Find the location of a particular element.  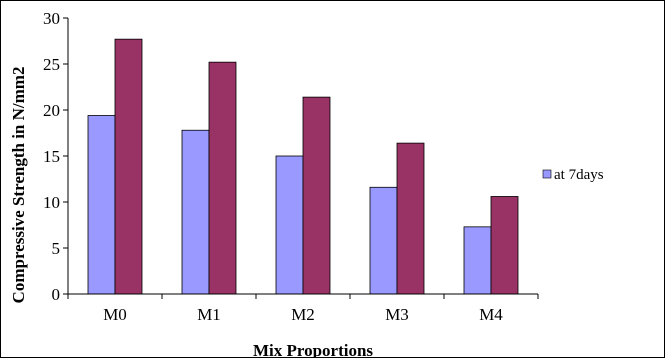

y-tick-label: 0 is located at coordinates (56, 294).